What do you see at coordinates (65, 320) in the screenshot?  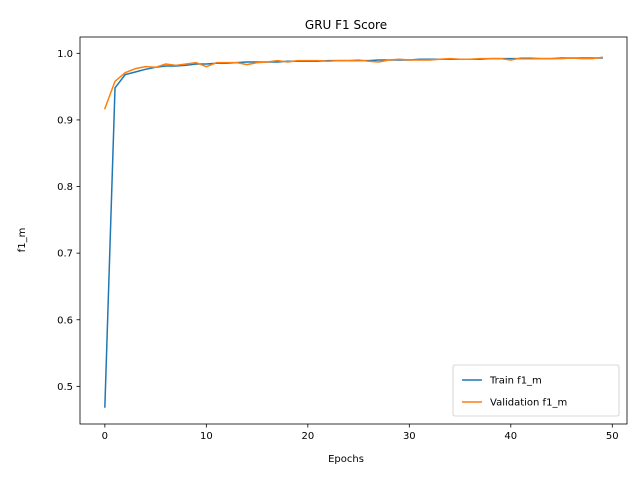 I see `y-tick-label: 0.6` at bounding box center [65, 320].